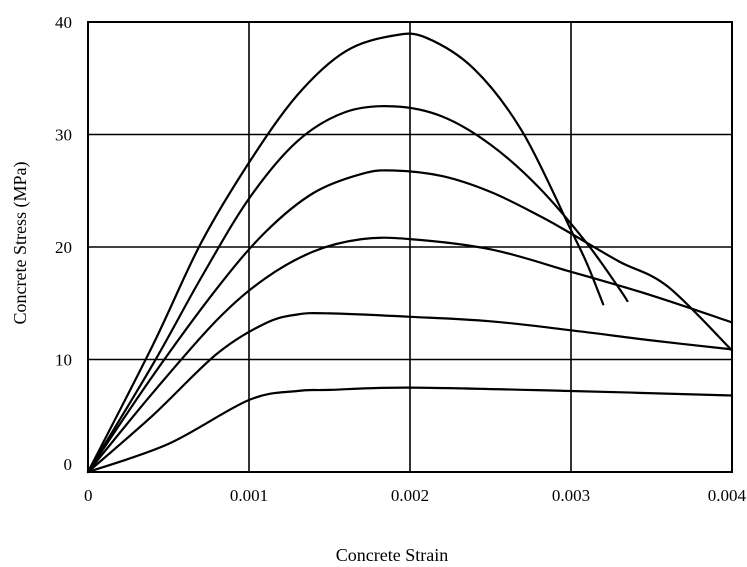 This screenshot has height=567, width=747. I want to click on y-tick-label: 40, so click(63, 22).